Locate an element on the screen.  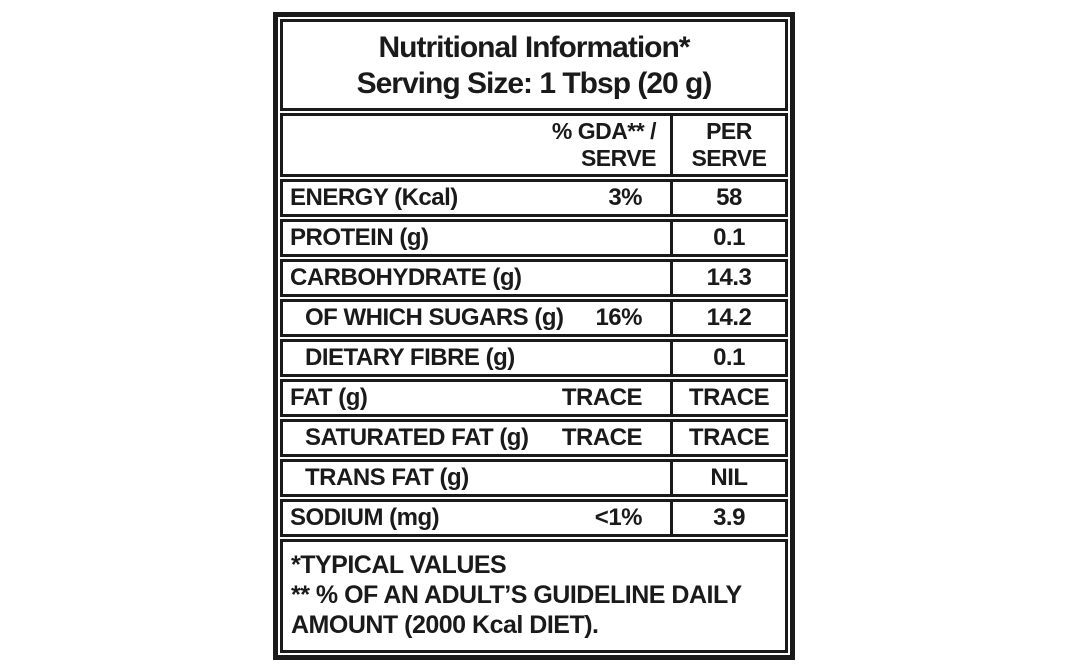
nutrient-label: FAT (g) is located at coordinates (329, 397).